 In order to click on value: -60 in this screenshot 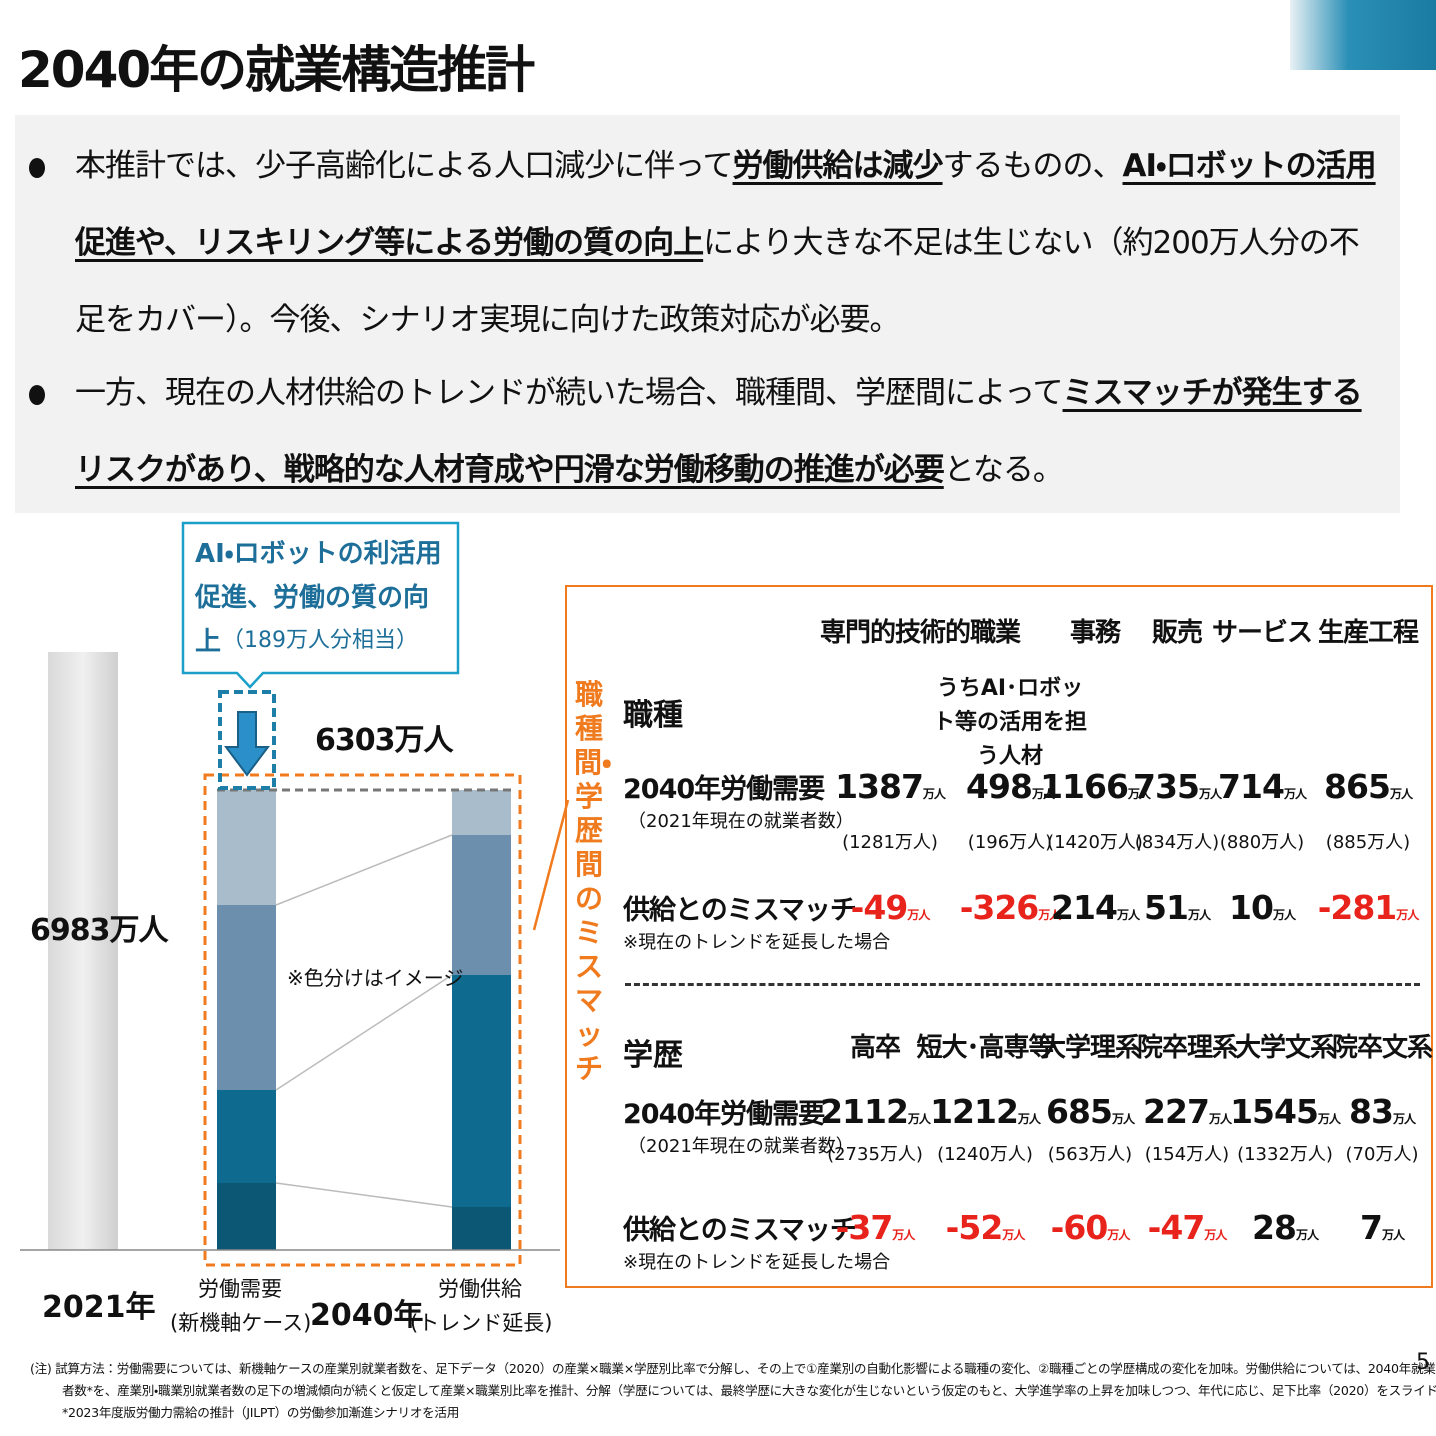, I will do `click(1079, 1227)`.